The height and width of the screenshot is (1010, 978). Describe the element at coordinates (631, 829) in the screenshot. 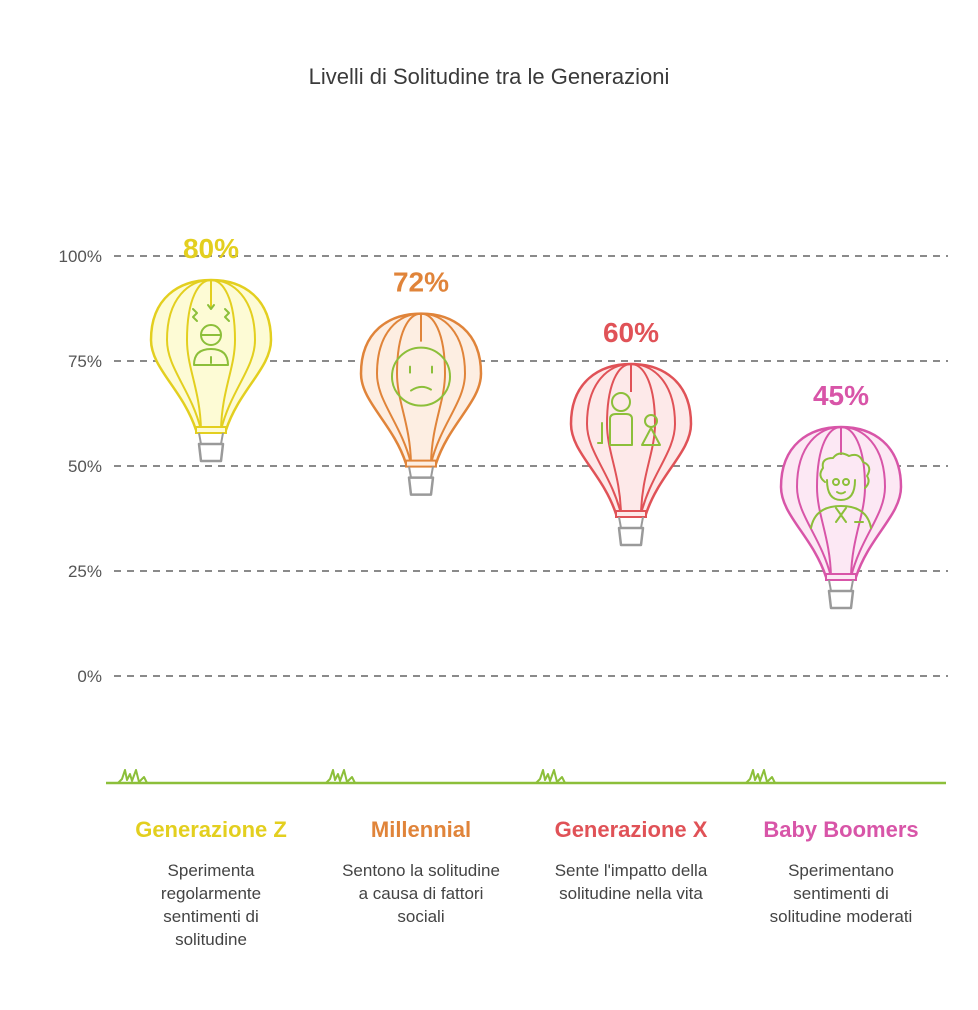

I see `category-label: Generazione X` at that location.